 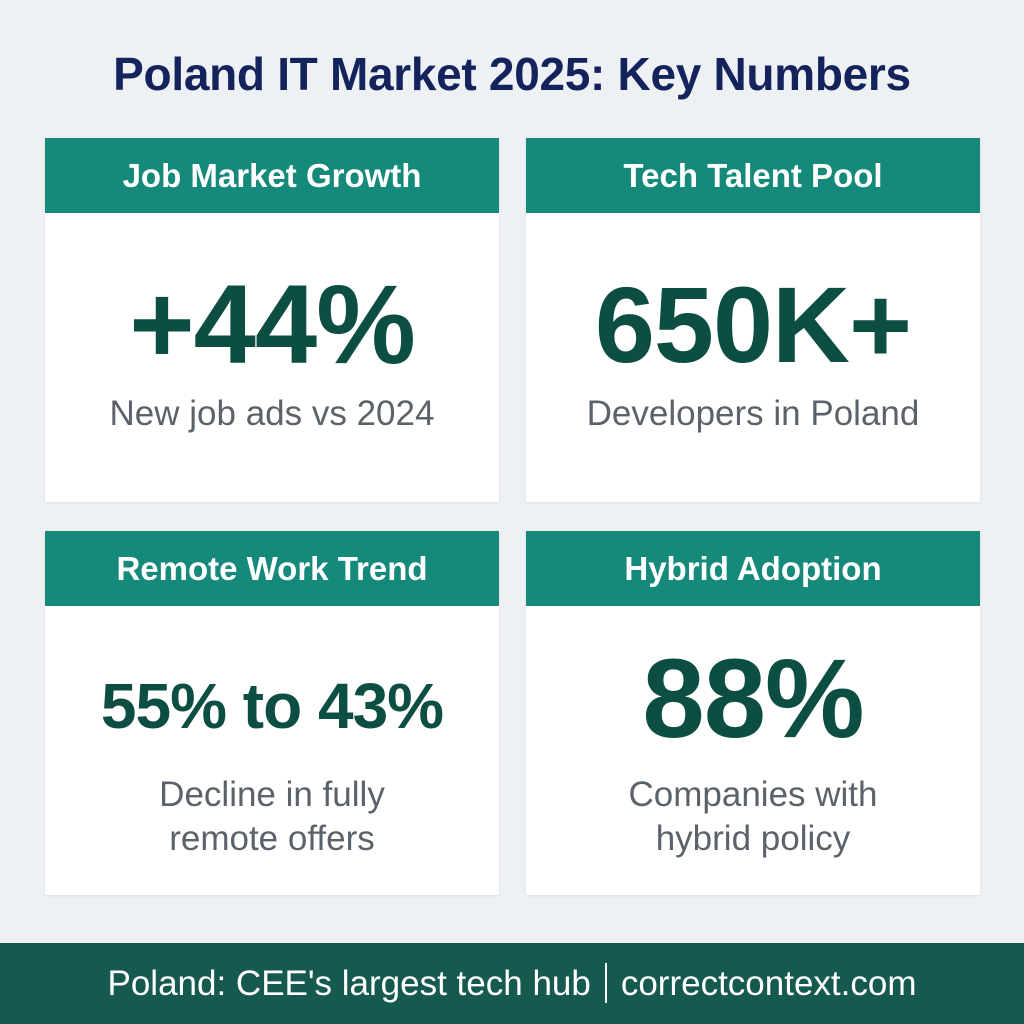 I want to click on footer-website-link: correctcontext.com, so click(x=768, y=983).